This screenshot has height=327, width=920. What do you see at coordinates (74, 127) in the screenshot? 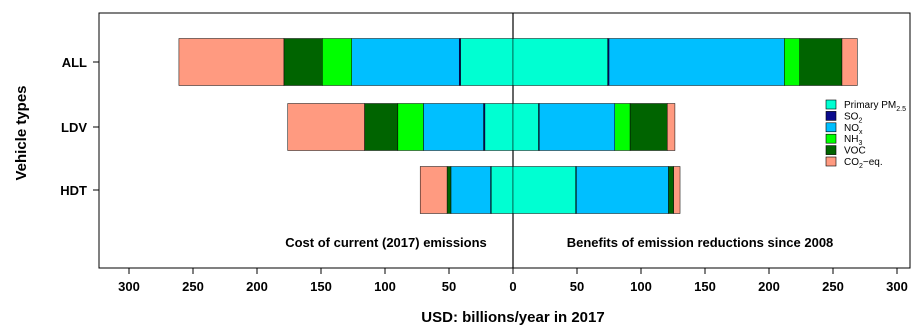
I see `y-tick-label: LDV` at bounding box center [74, 127].